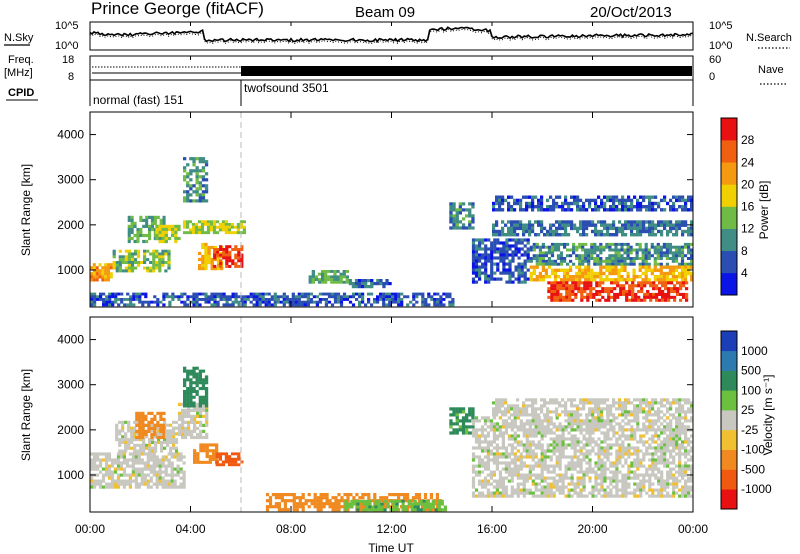  What do you see at coordinates (466, 71) in the screenshot?
I see `freq-nave-band` at bounding box center [466, 71].